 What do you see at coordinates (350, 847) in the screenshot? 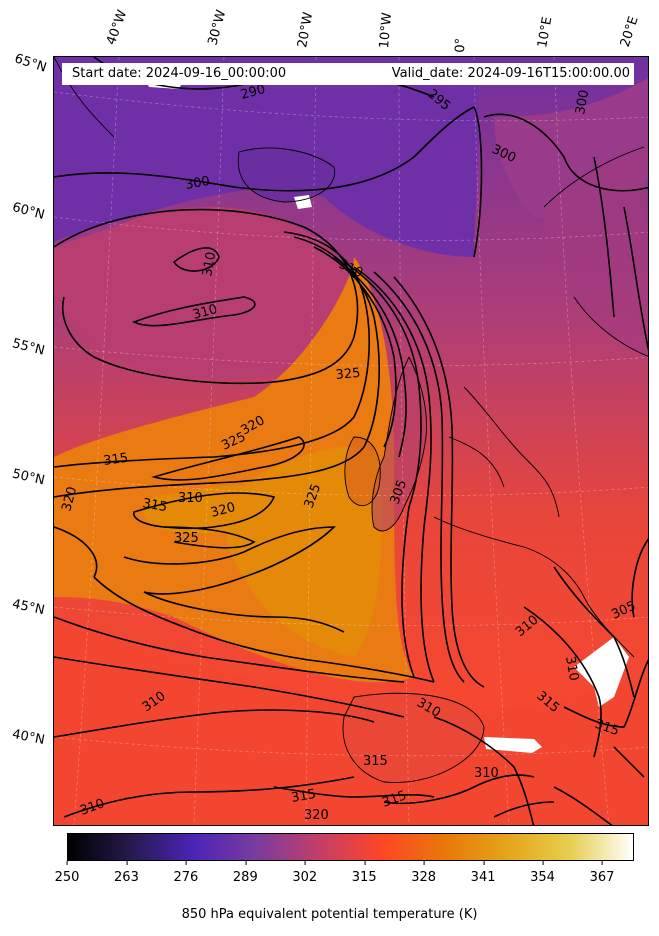
I see `colorbar` at bounding box center [350, 847].